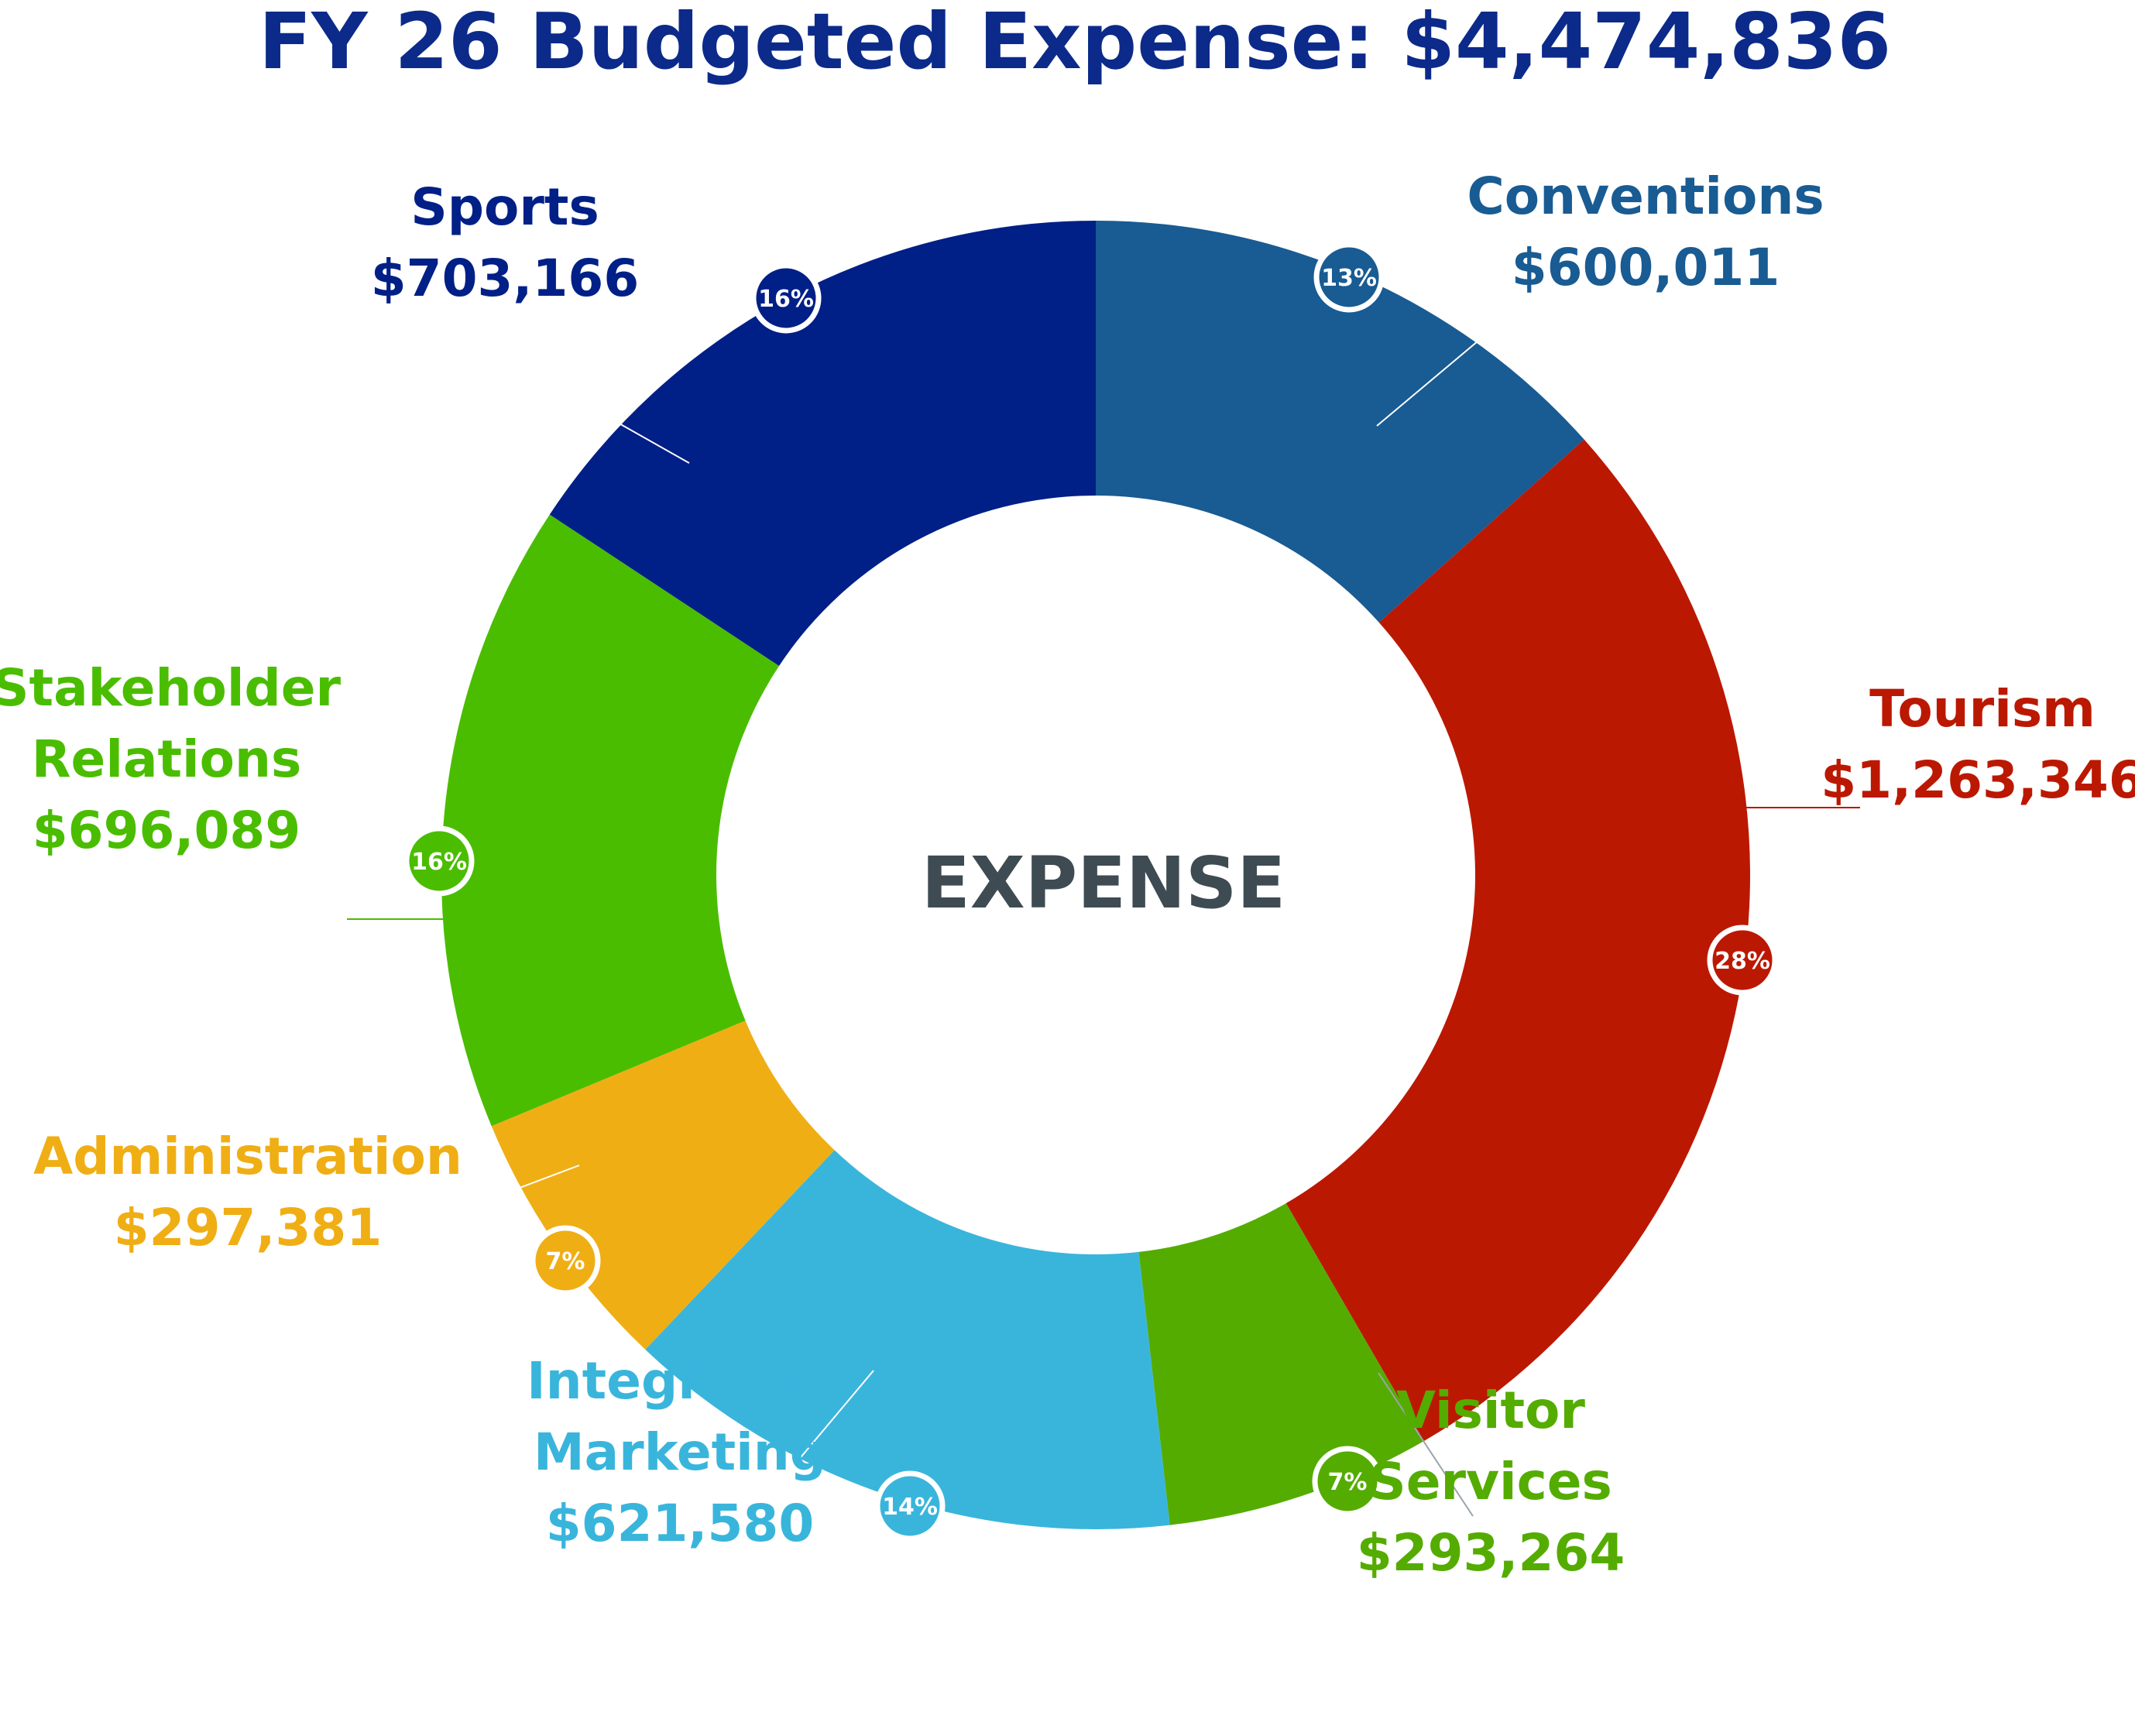  I want to click on slice-sports, so click(823, 444).